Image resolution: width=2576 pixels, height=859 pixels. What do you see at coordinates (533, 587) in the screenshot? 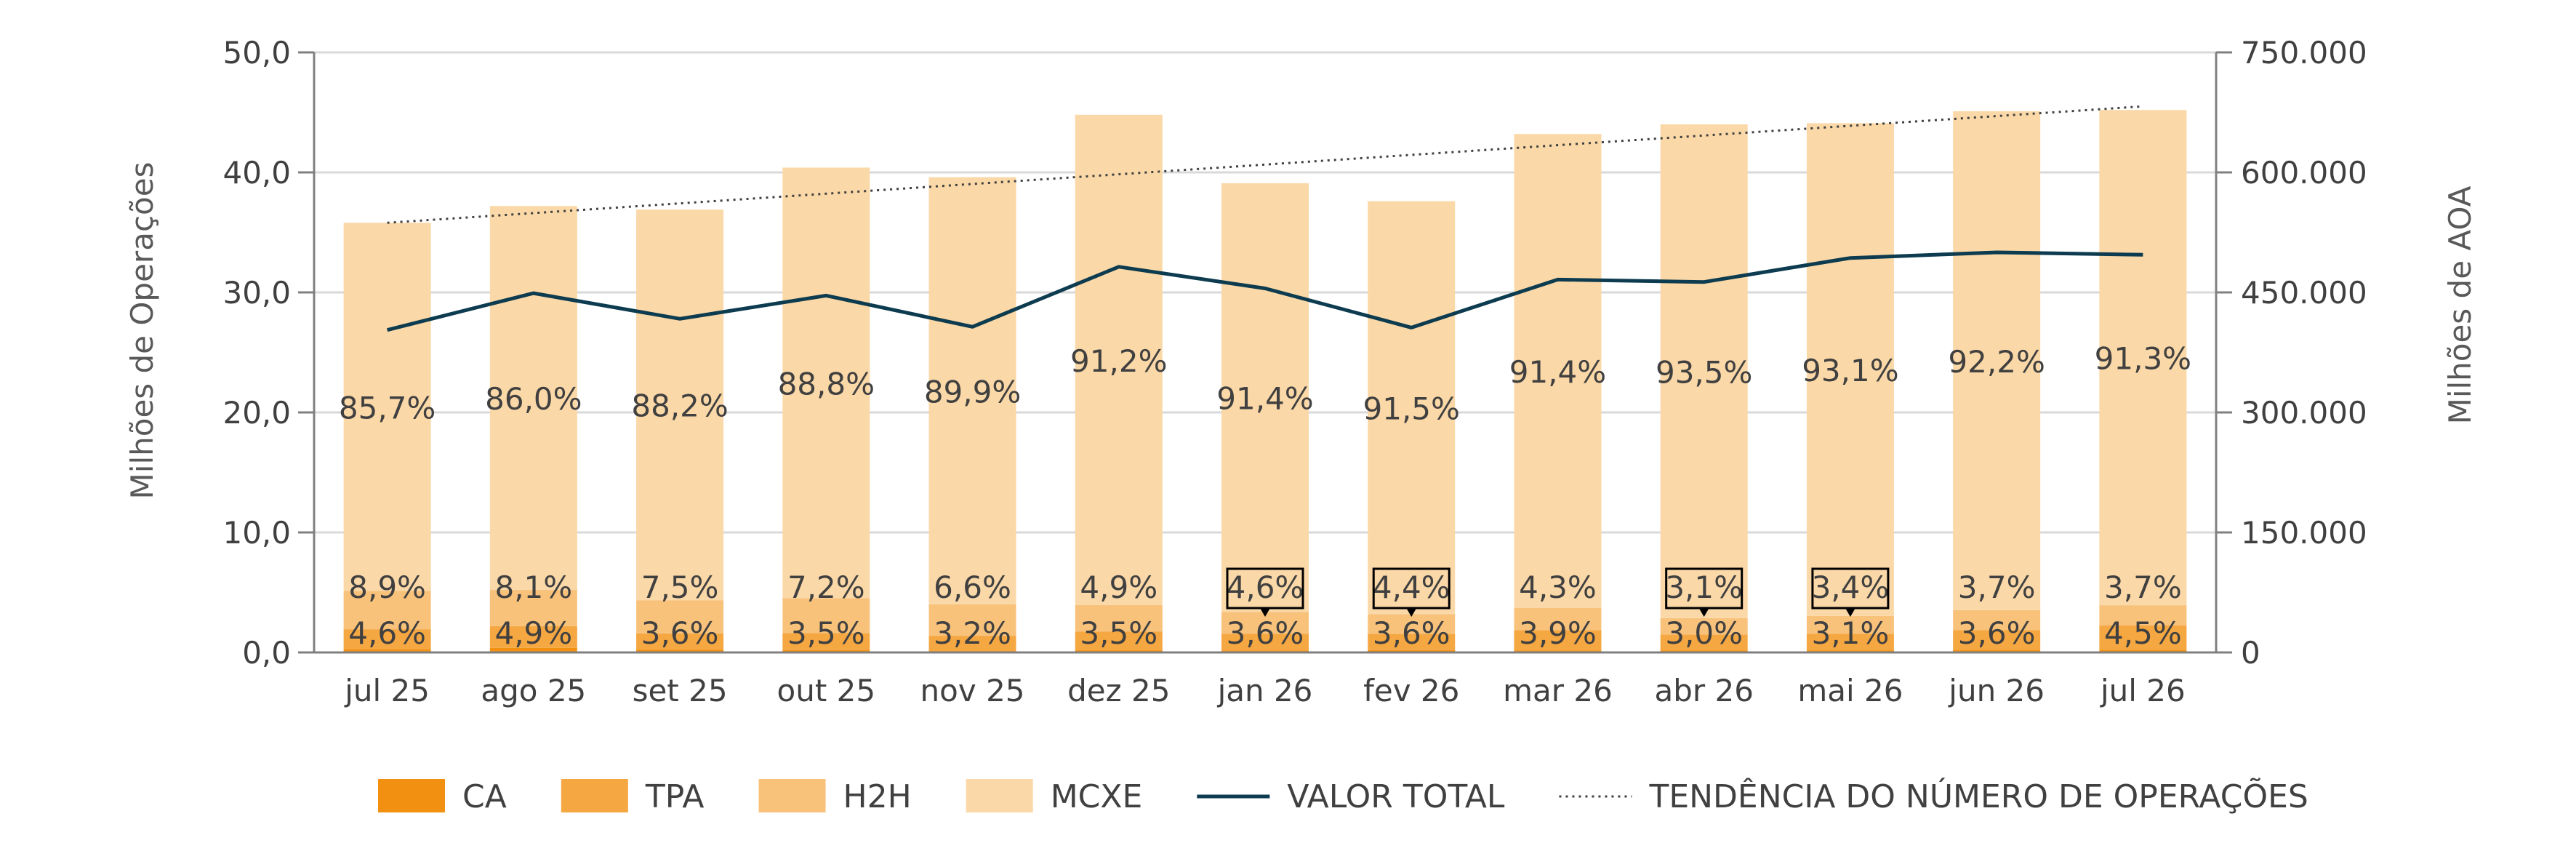
I see `h2h-share-label: 8,1%` at bounding box center [533, 587].